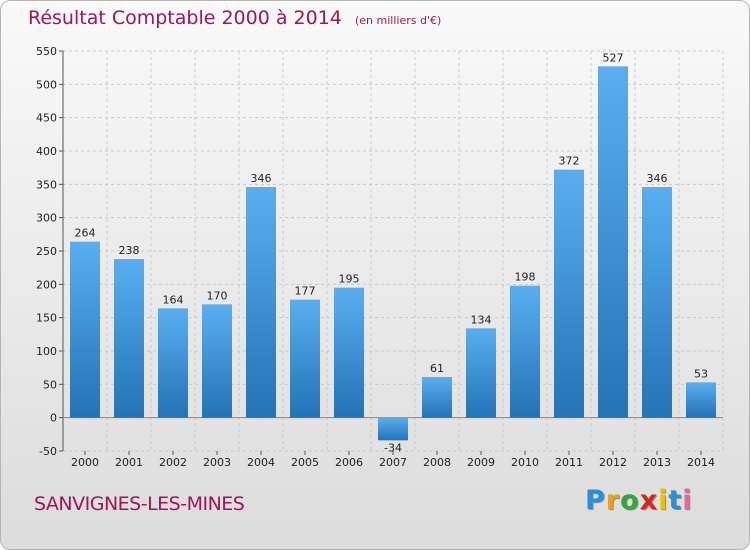  What do you see at coordinates (46, 284) in the screenshot?
I see `y-tick-label: 200` at bounding box center [46, 284].